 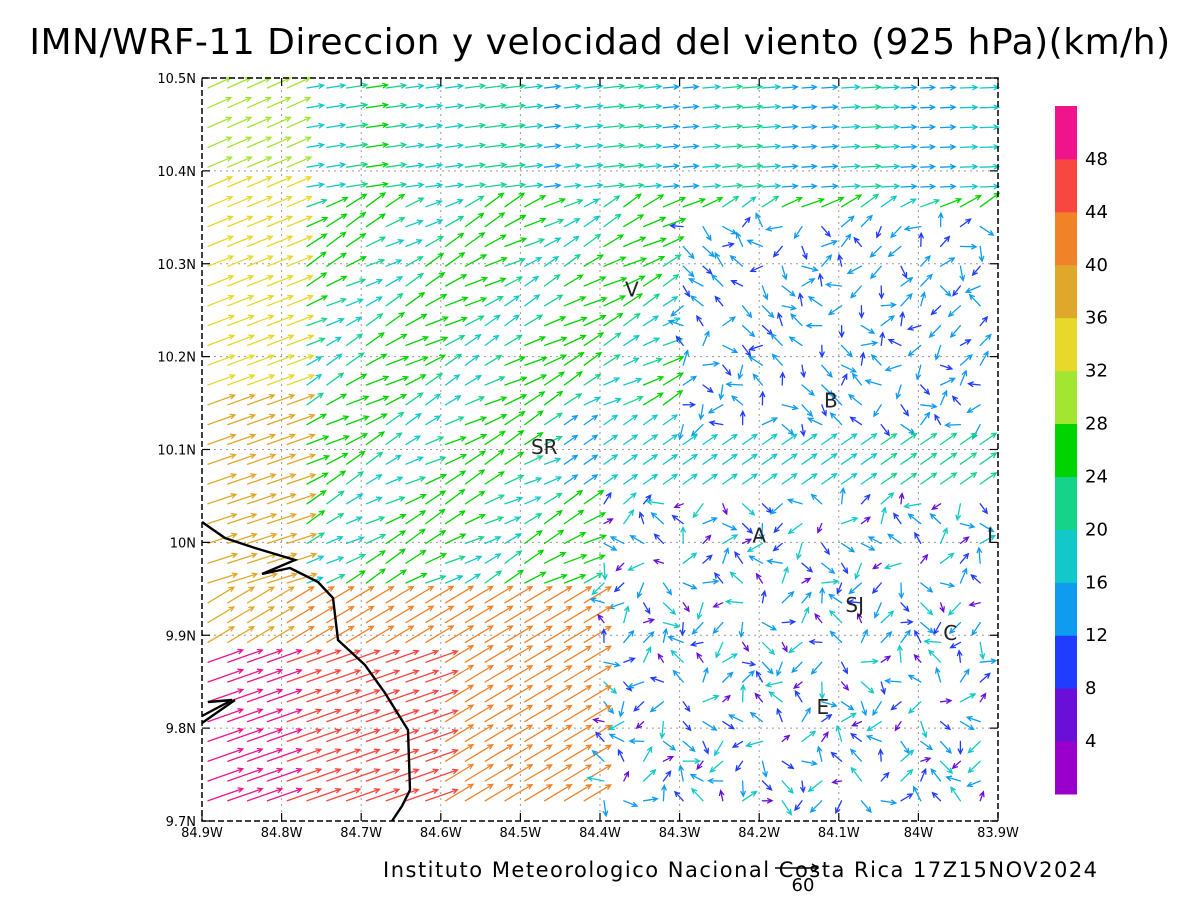 What do you see at coordinates (1096, 582) in the screenshot?
I see `colorbar-label: 16` at bounding box center [1096, 582].